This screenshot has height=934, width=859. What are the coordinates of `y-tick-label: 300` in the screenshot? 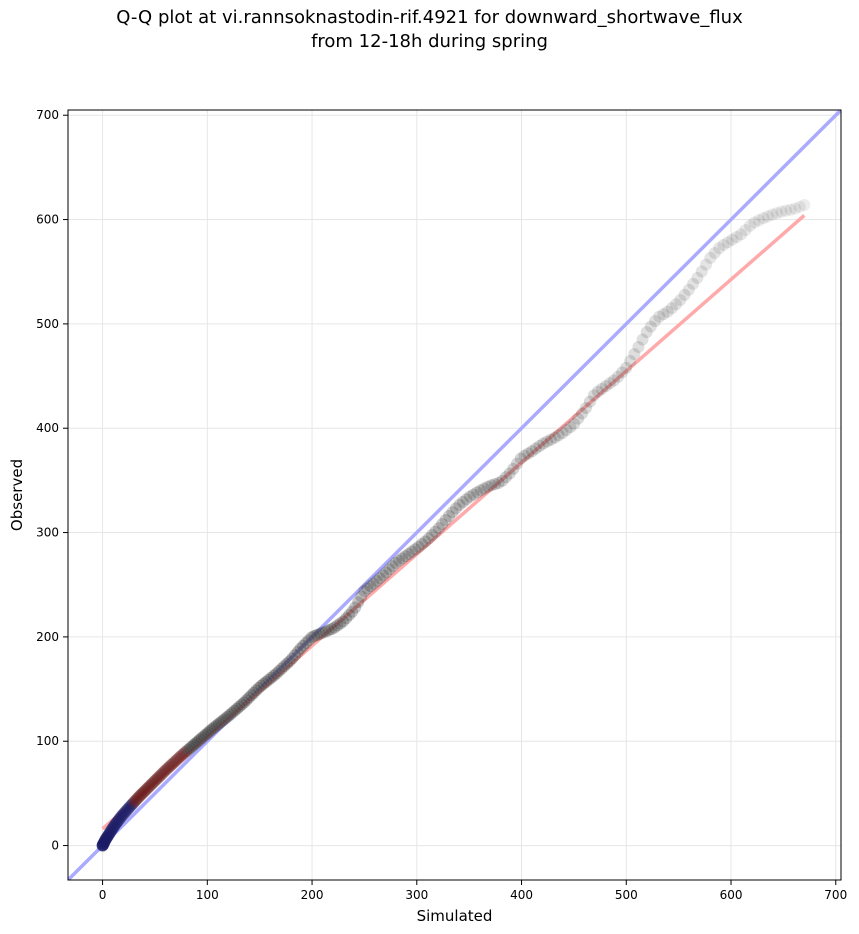 It's located at (47, 533).